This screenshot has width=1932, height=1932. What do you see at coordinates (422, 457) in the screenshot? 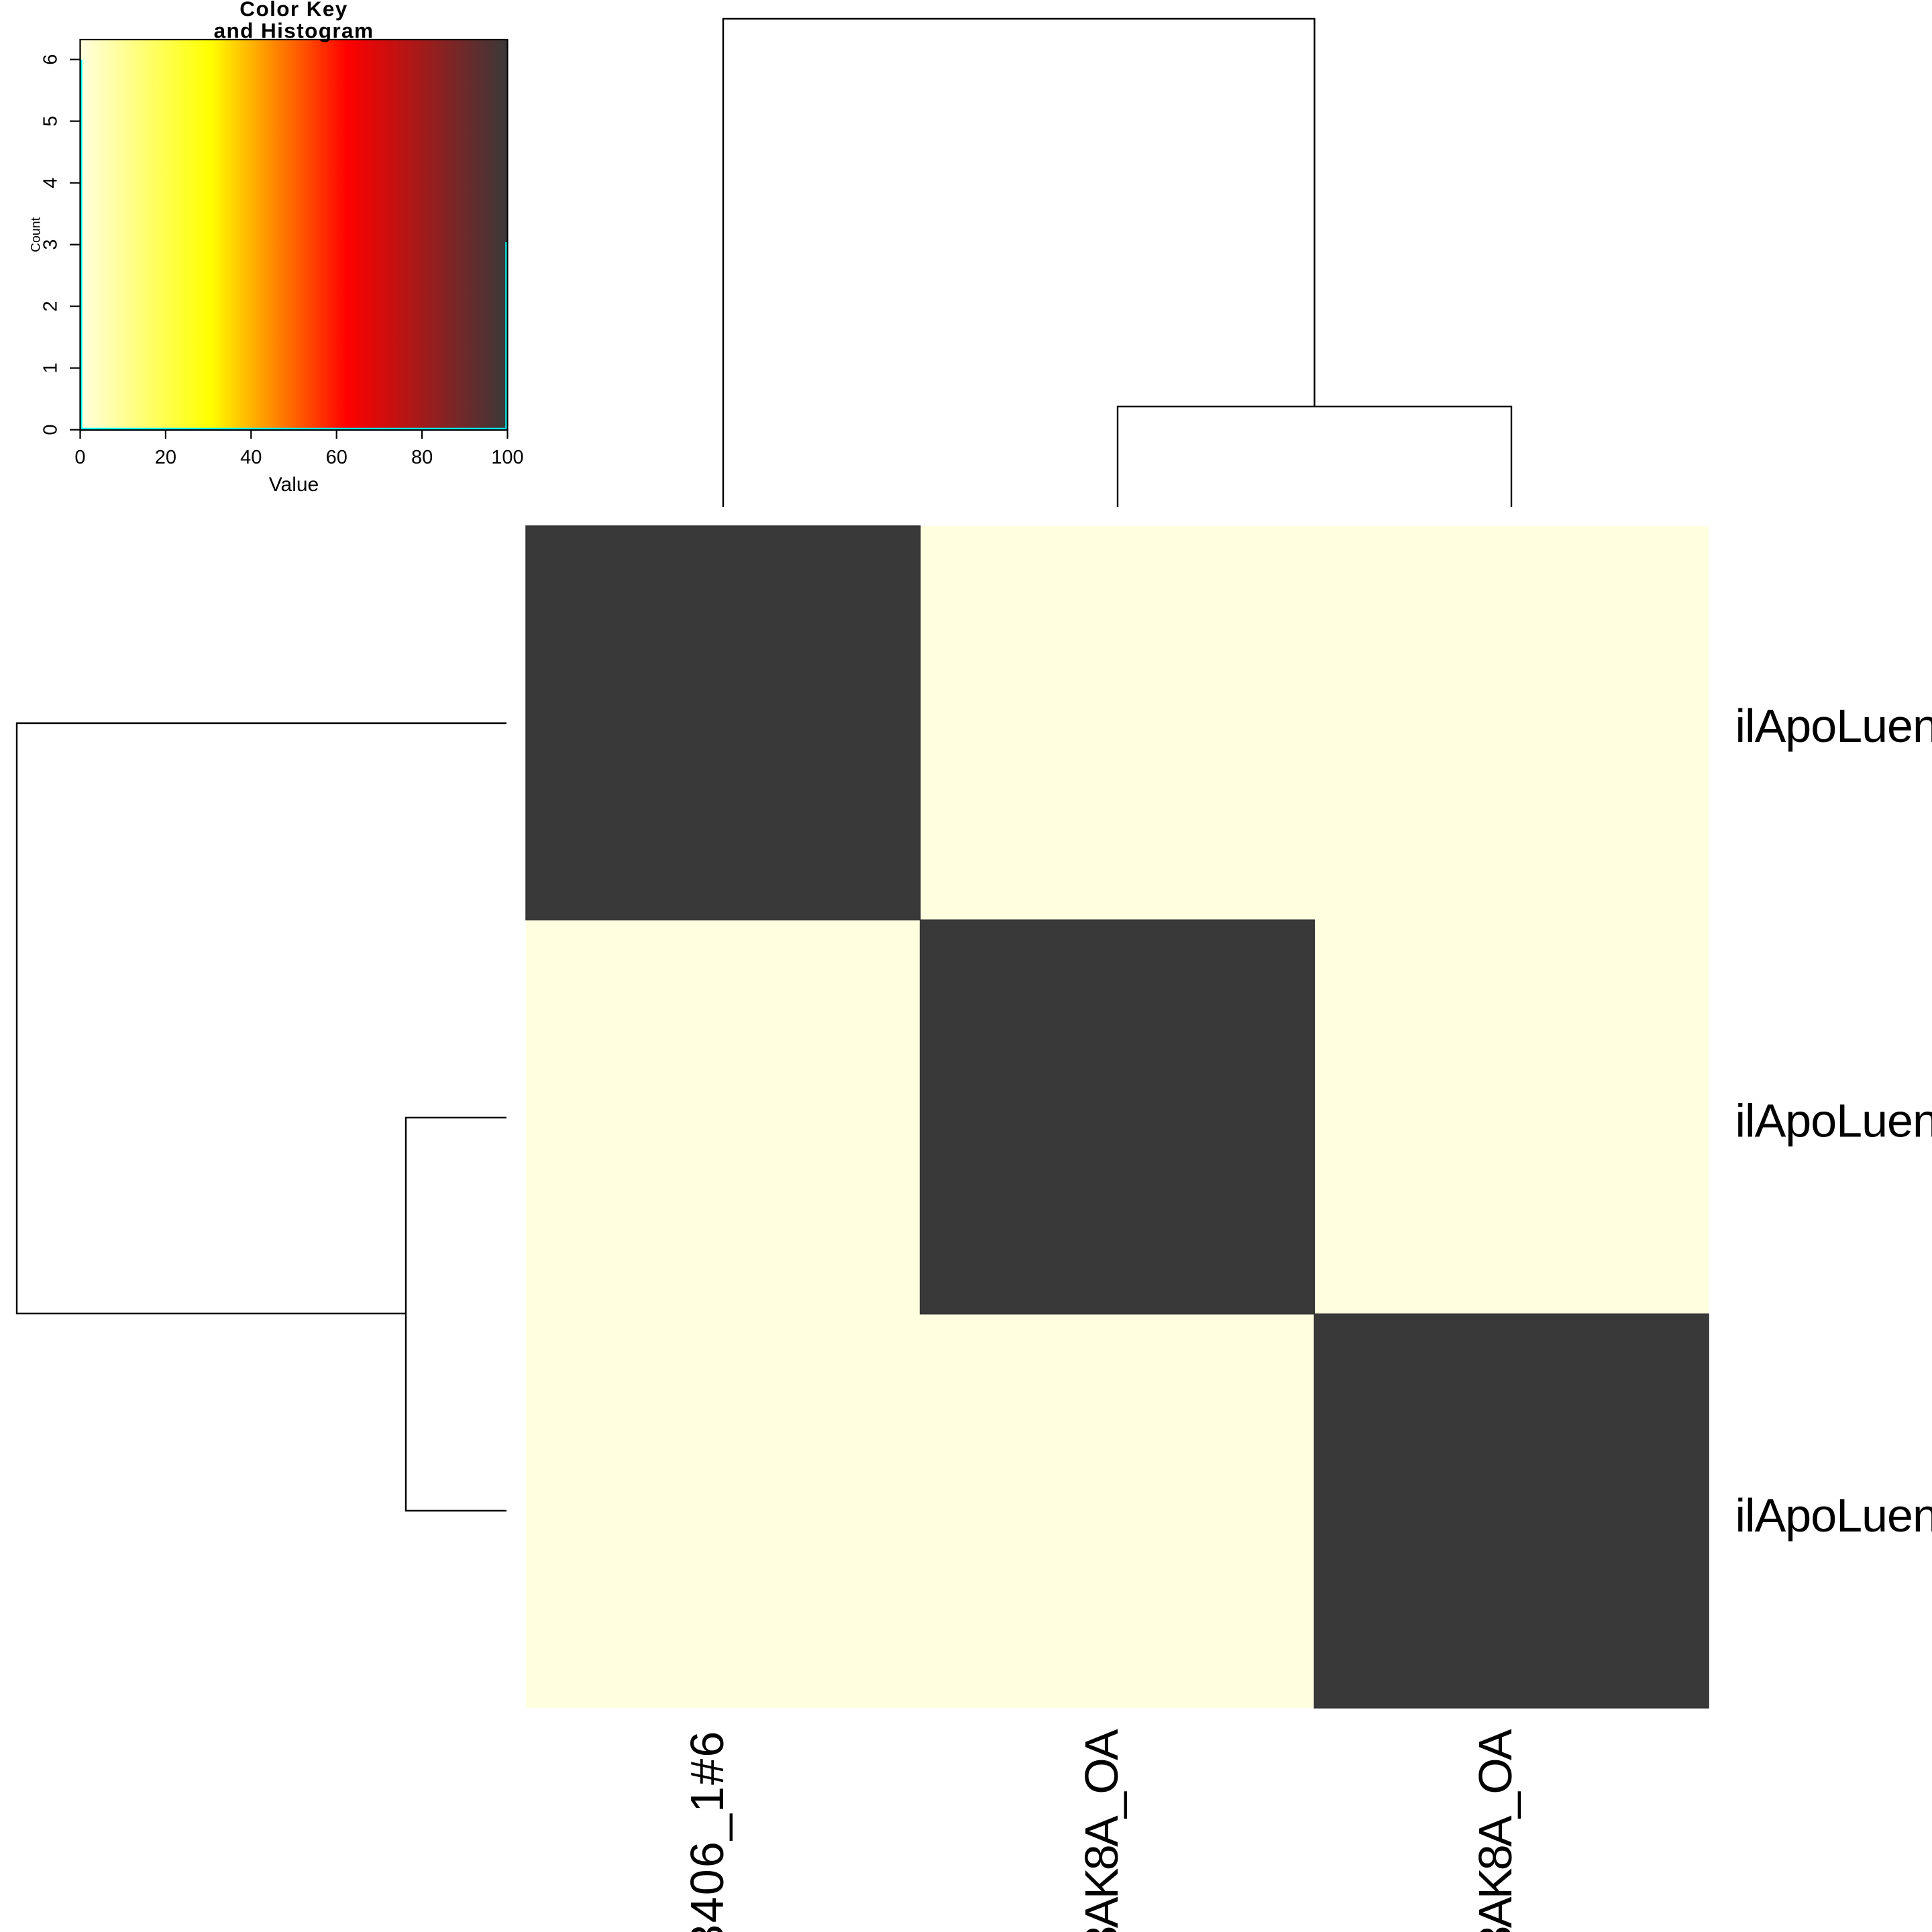
I see `svg-text: 80` at bounding box center [422, 457].